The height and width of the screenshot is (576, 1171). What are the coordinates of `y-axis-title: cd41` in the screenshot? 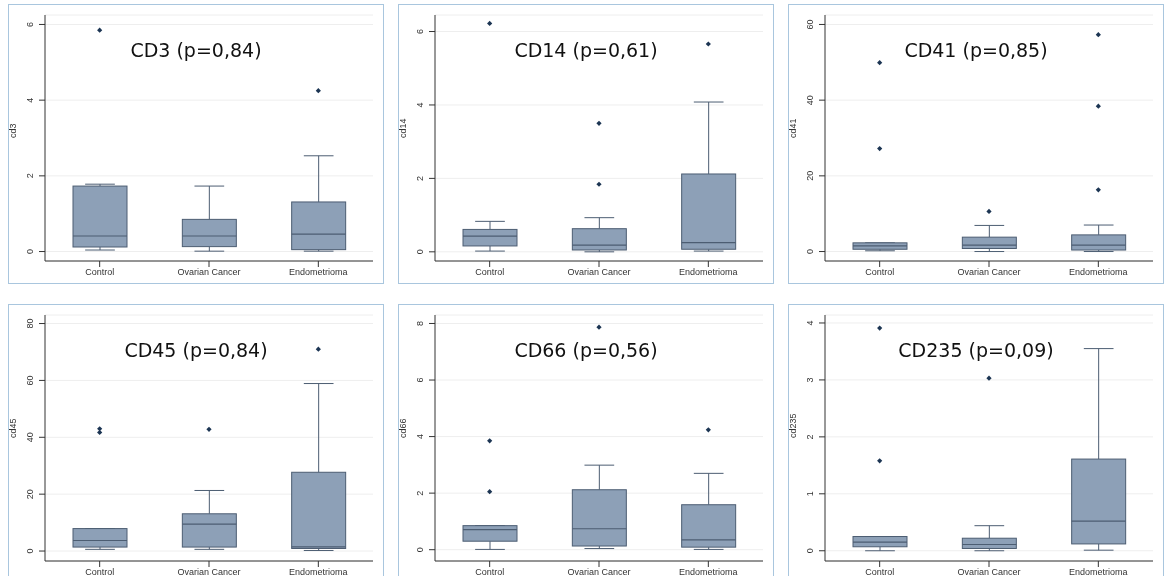 It's located at (793, 128).